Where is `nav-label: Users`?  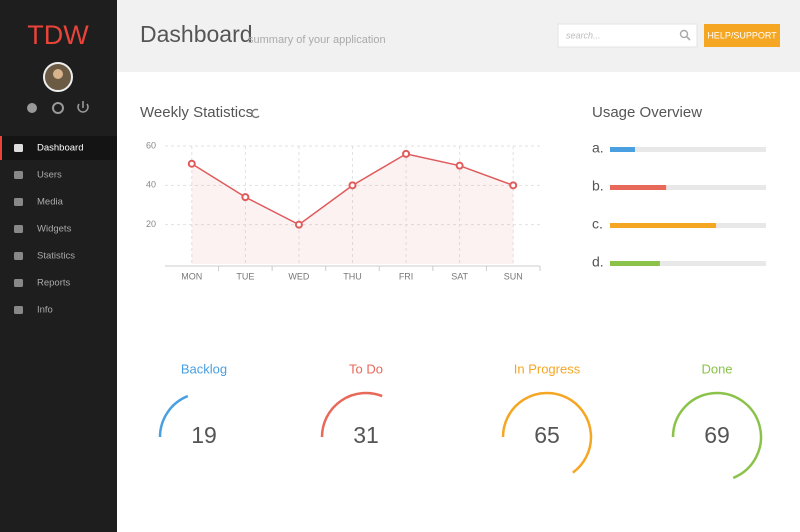
nav-label: Users is located at coordinates (49, 175).